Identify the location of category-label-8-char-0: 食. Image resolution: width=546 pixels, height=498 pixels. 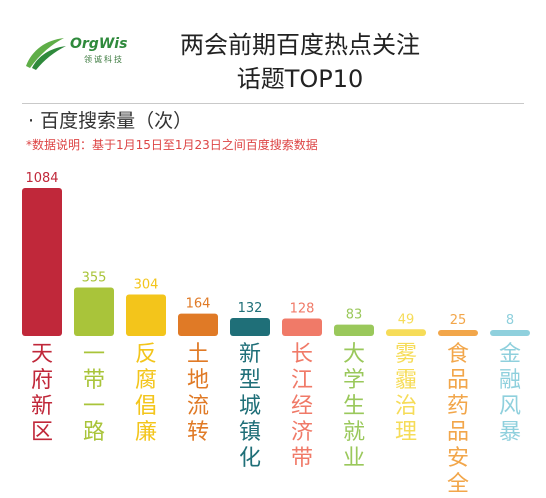
(458, 354).